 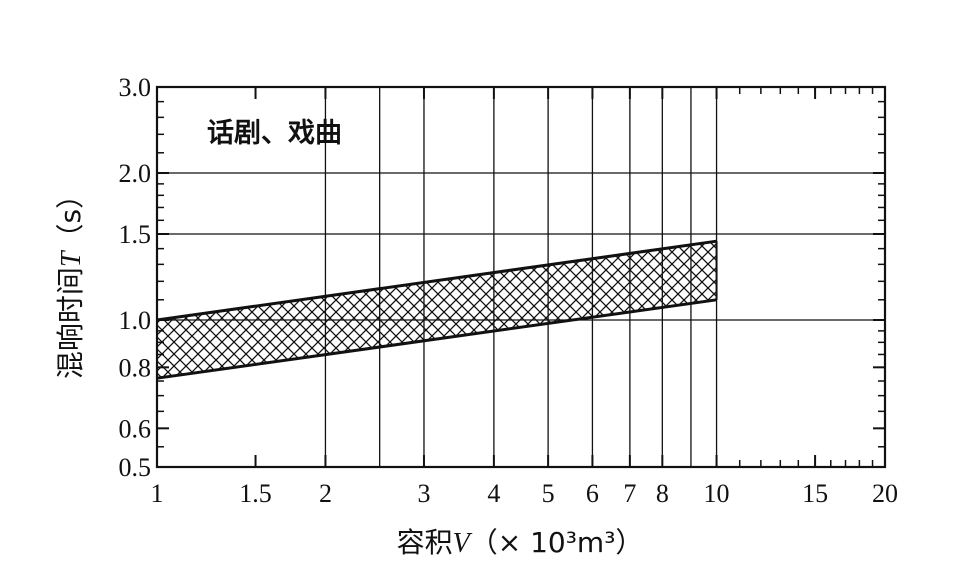 What do you see at coordinates (662, 493) in the screenshot?
I see `x-tick-label: 8` at bounding box center [662, 493].